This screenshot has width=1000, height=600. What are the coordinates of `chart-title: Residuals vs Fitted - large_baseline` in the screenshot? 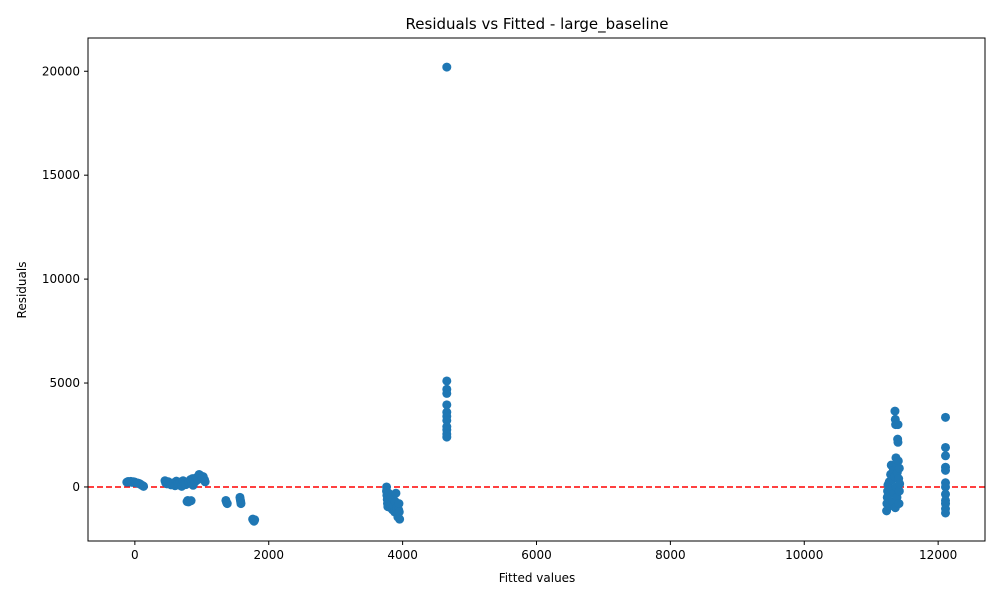 It's located at (537, 24).